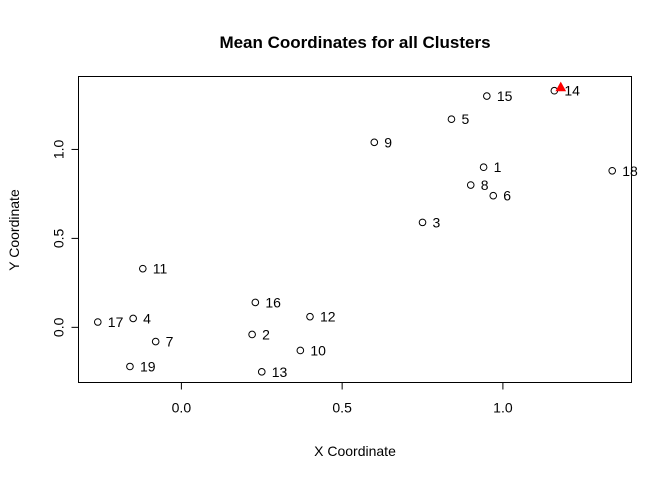 The width and height of the screenshot is (672, 480). I want to click on y-axis-label: Y Coordinate, so click(14, 230).